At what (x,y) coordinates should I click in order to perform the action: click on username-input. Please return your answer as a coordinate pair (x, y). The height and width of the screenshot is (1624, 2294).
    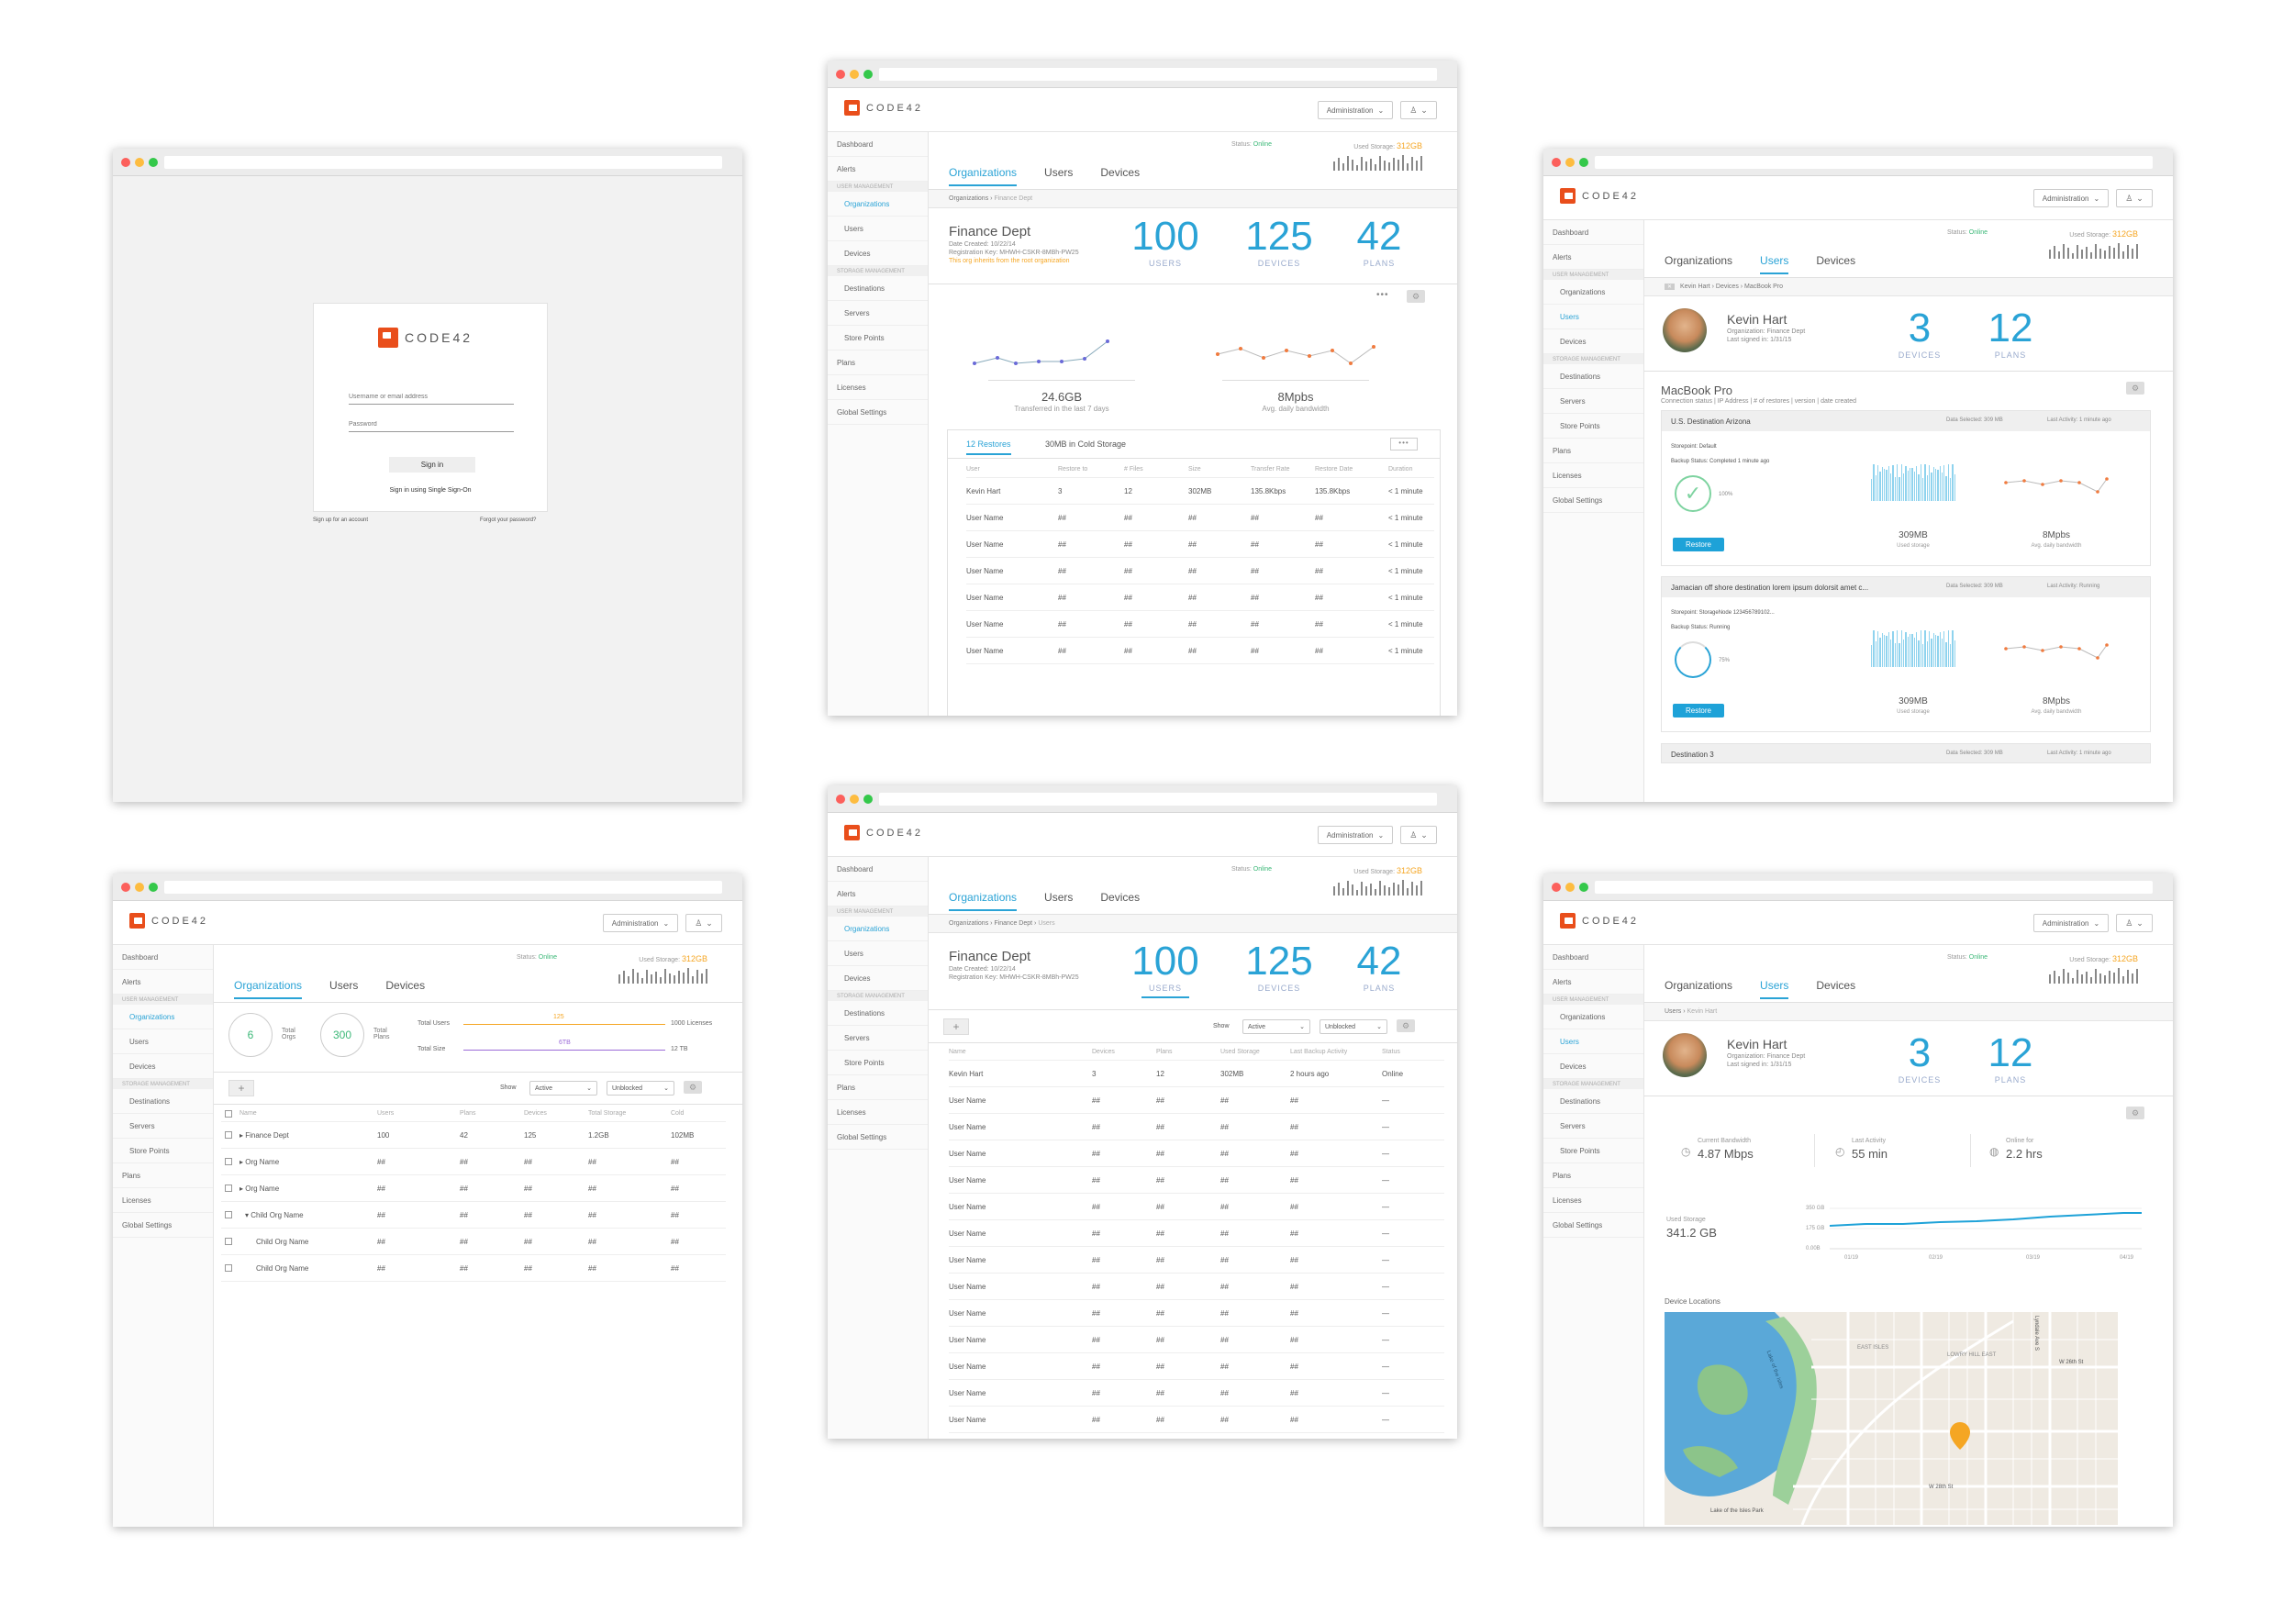
    Looking at the image, I should click on (431, 397).